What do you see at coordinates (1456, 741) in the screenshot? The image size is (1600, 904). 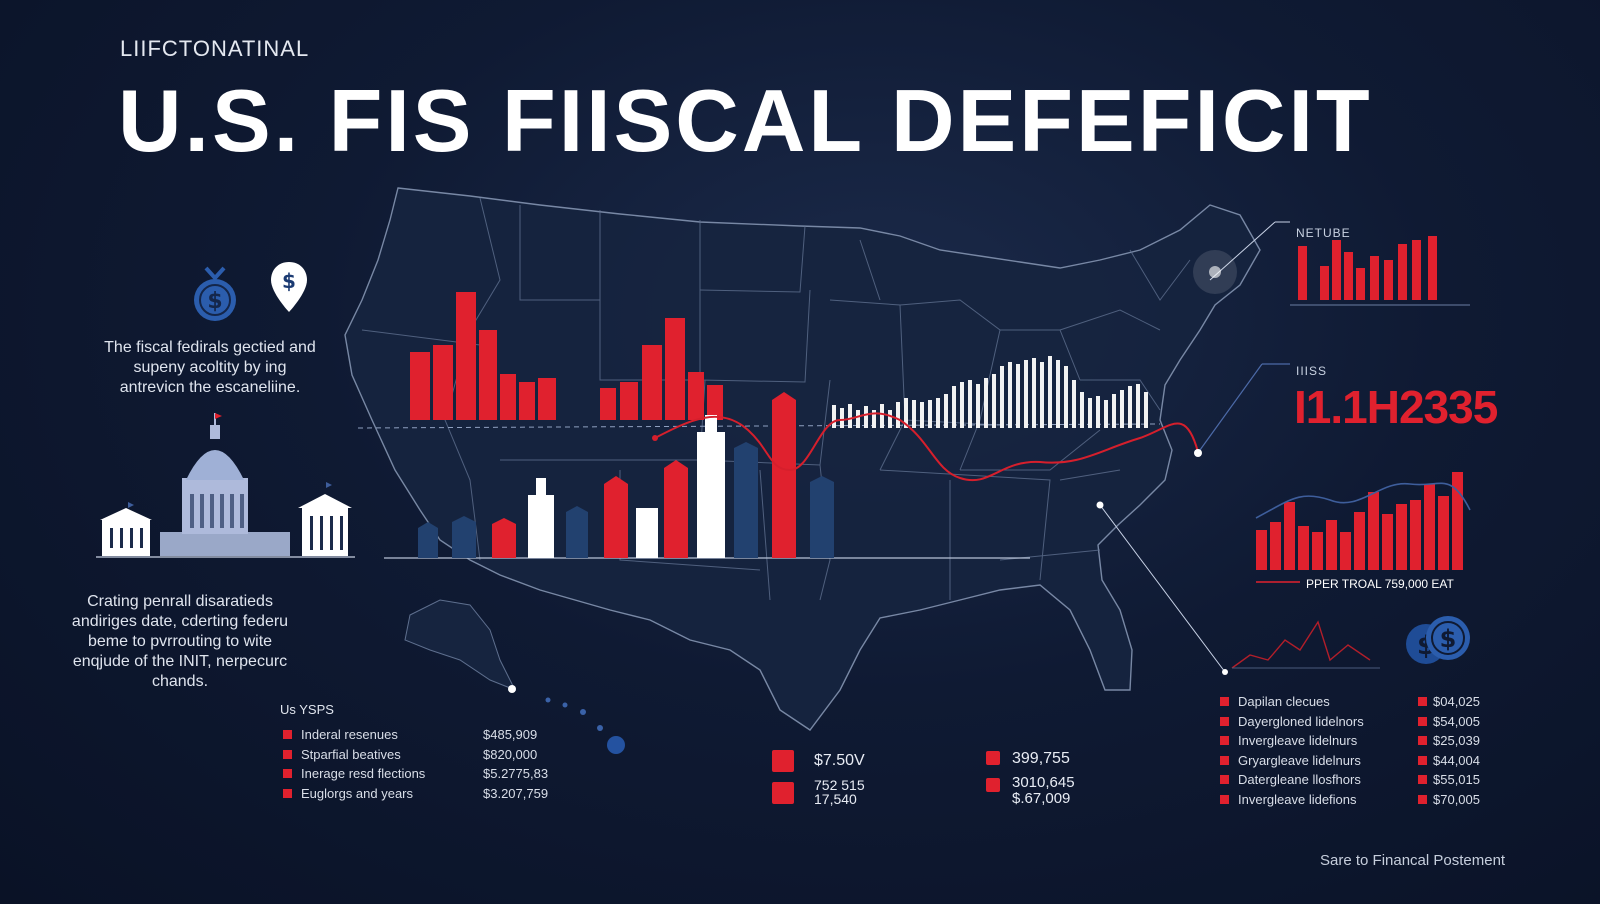 I see `item-value: $25,039` at bounding box center [1456, 741].